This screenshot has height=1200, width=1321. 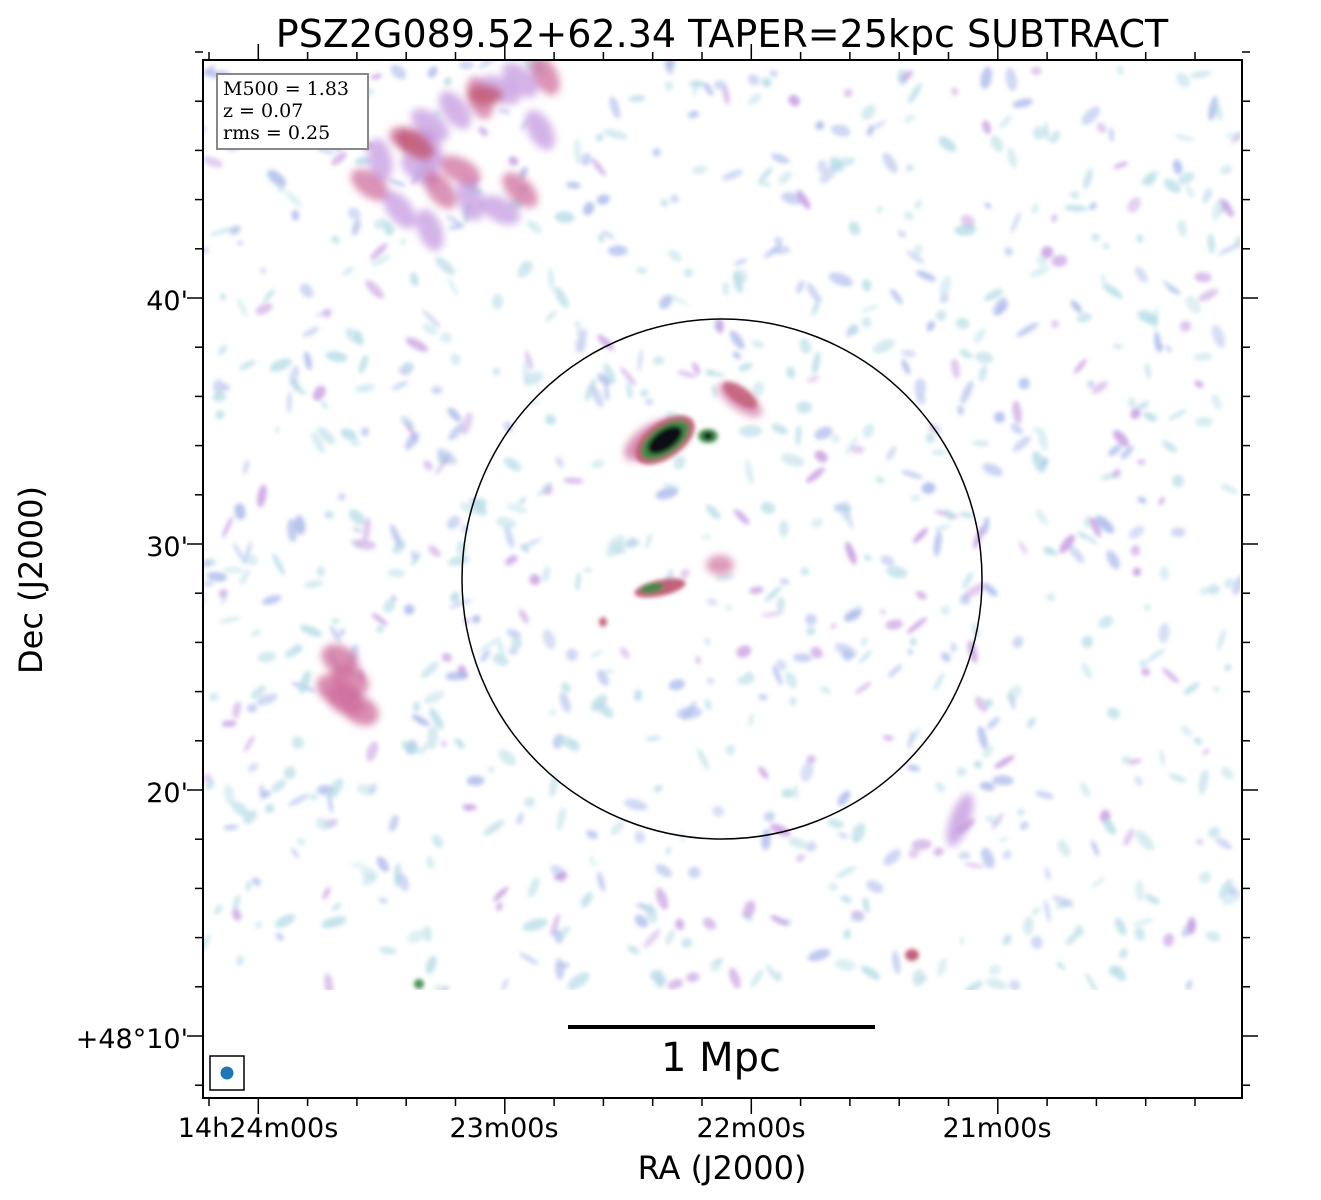 I want to click on beam-ellipse, so click(x=227, y=1073).